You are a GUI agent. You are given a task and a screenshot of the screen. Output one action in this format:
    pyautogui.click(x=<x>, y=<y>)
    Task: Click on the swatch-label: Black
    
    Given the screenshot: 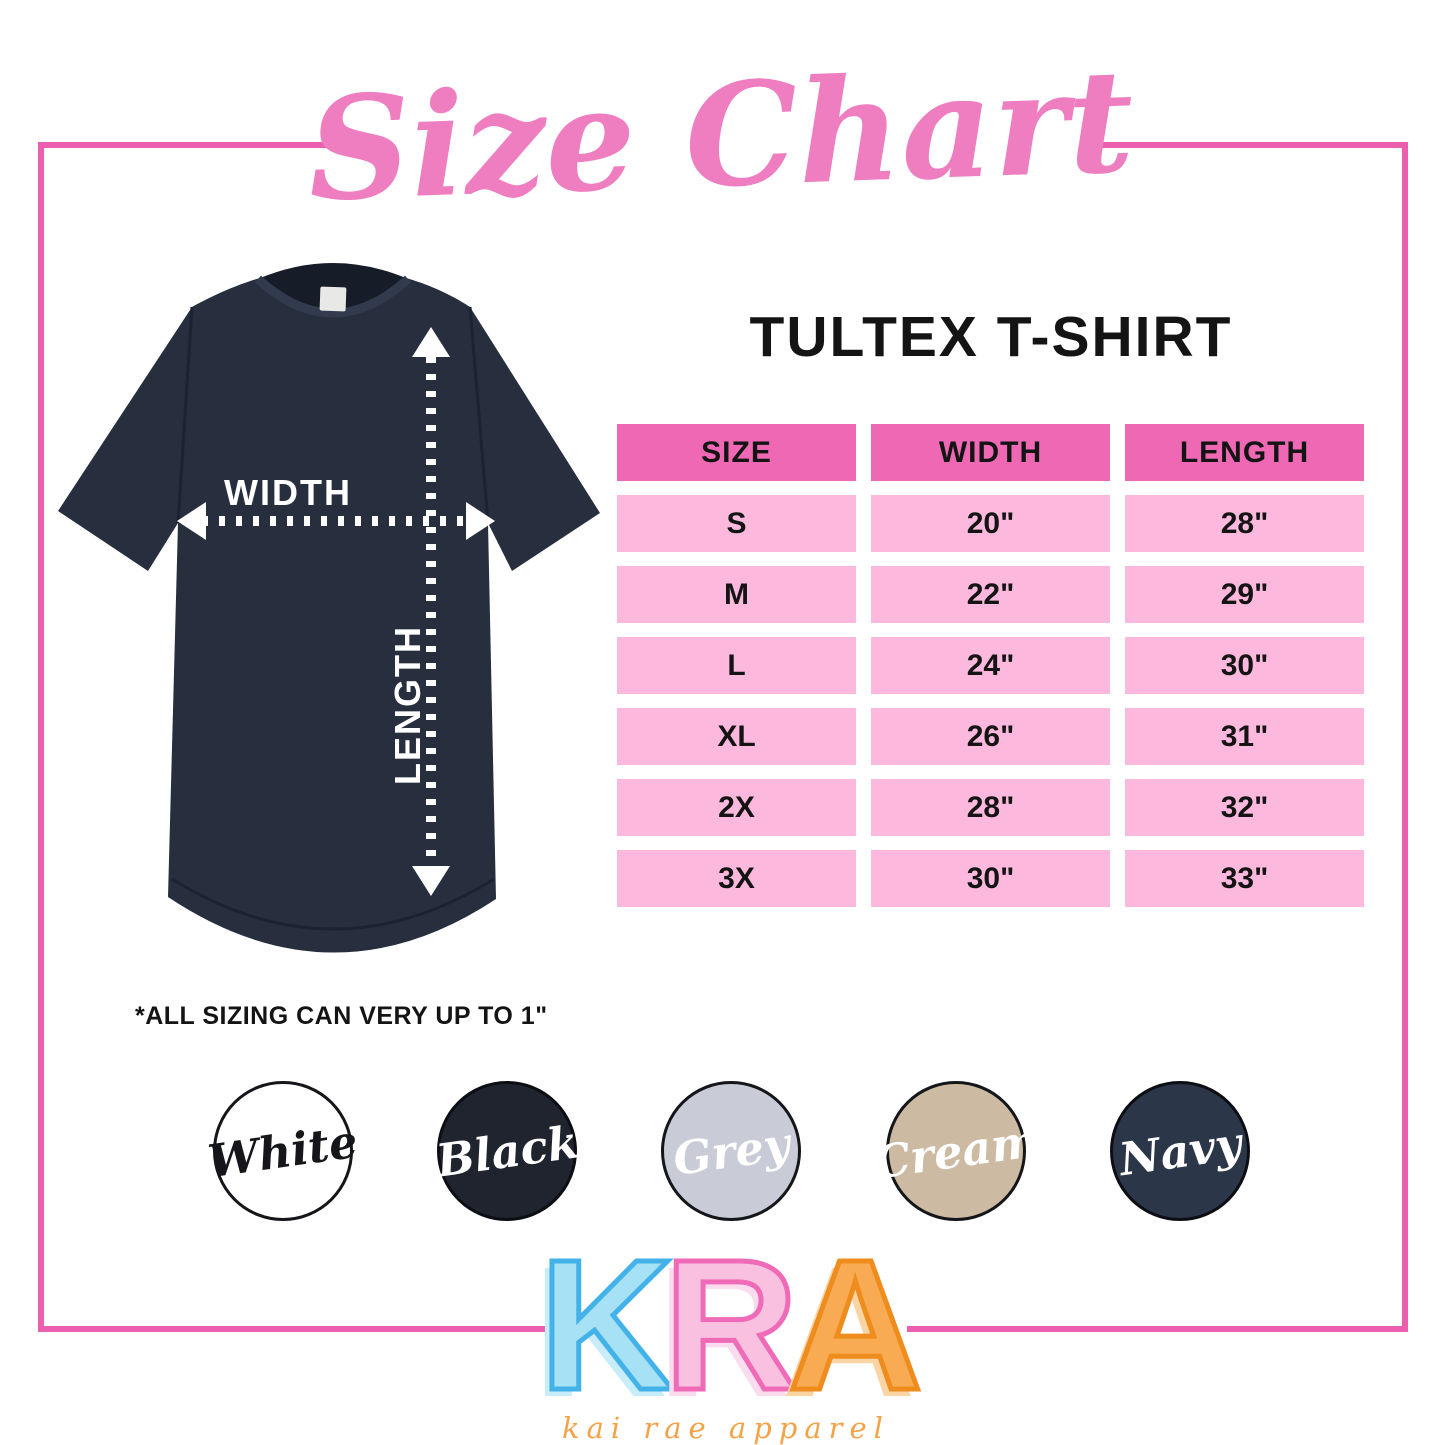 What is the action you would take?
    pyautogui.click(x=507, y=1151)
    